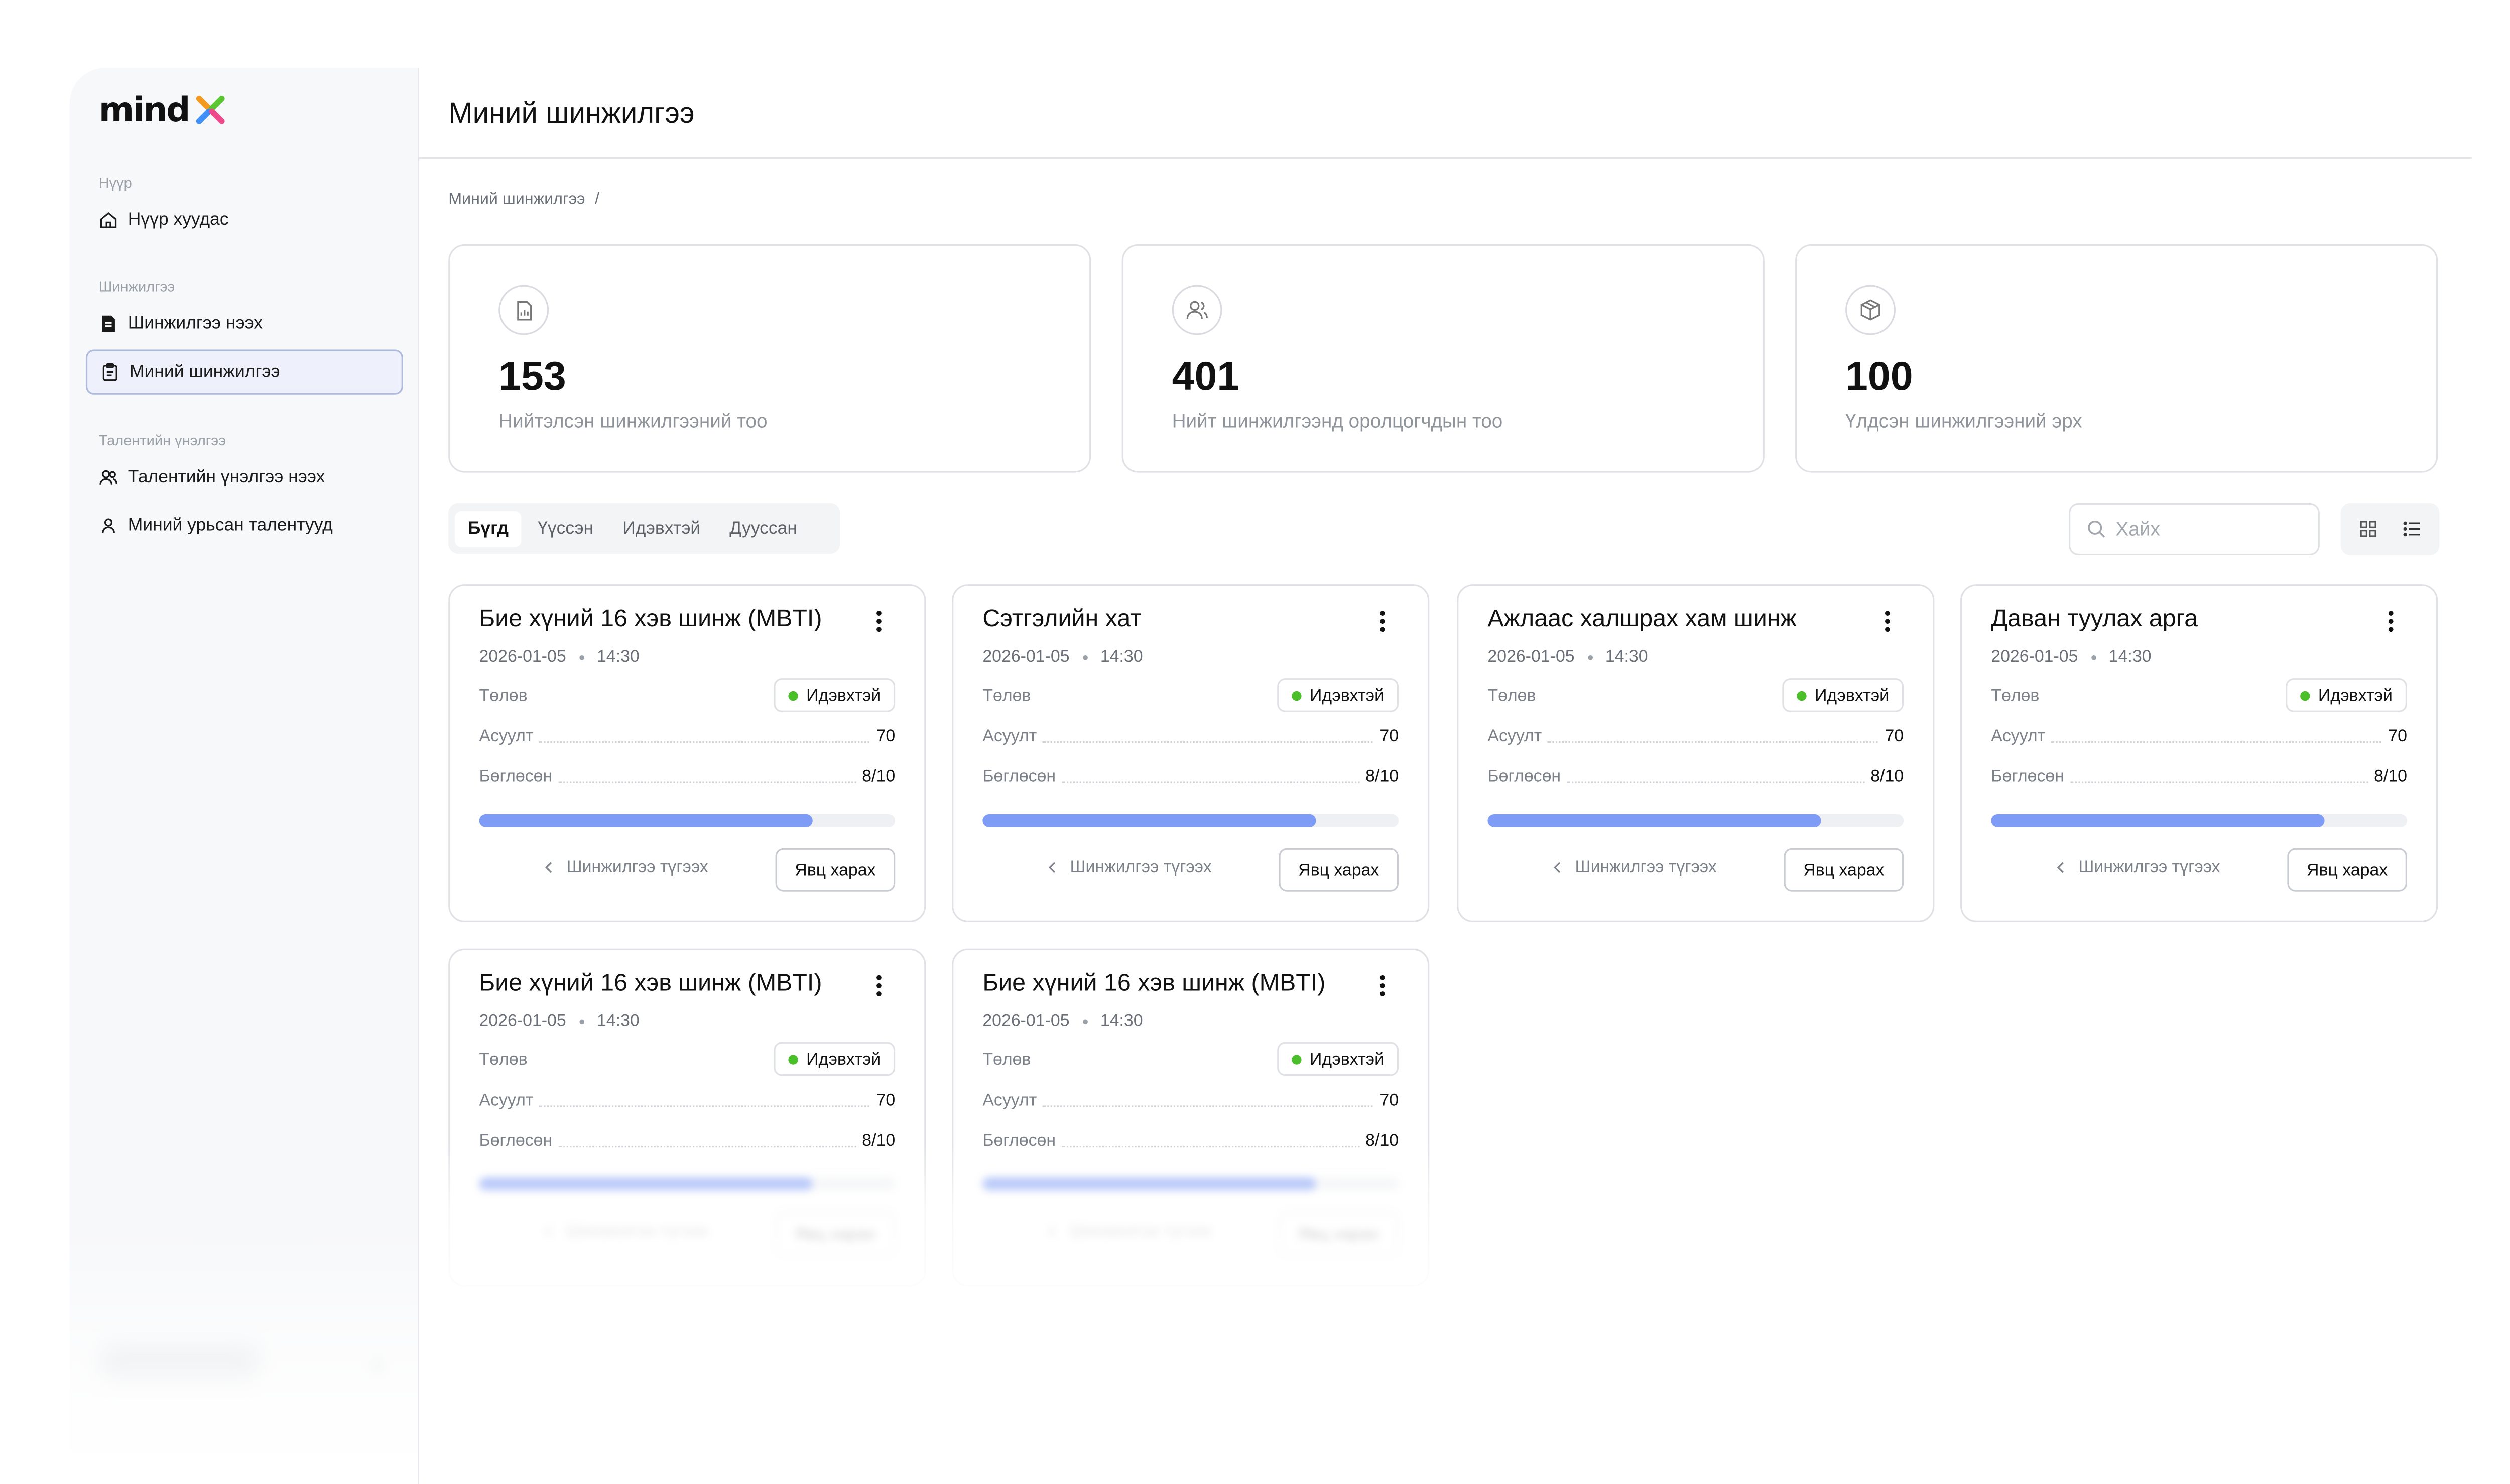 Image resolution: width=2510 pixels, height=1484 pixels. What do you see at coordinates (179, 1364) in the screenshot?
I see `user-profile-blurred` at bounding box center [179, 1364].